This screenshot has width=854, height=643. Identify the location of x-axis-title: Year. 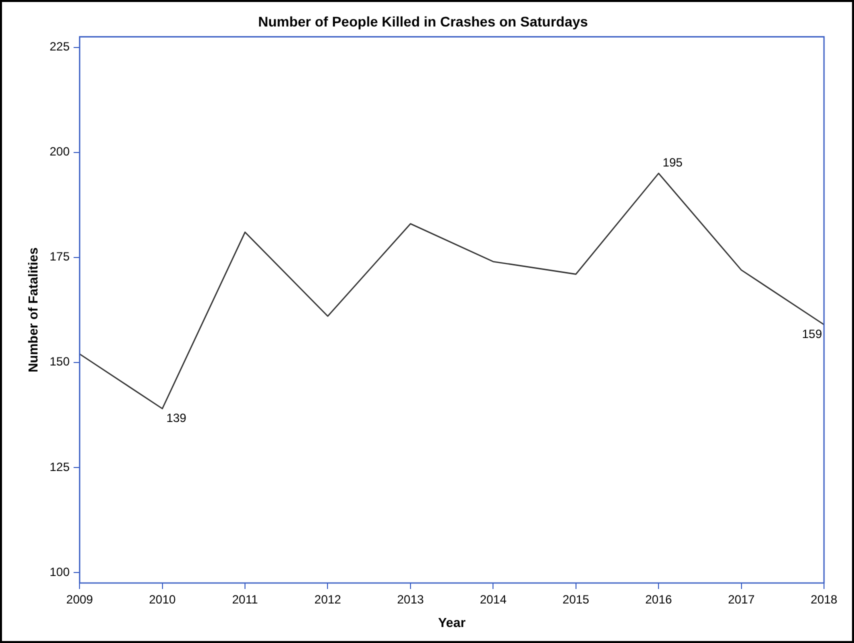
(452, 622).